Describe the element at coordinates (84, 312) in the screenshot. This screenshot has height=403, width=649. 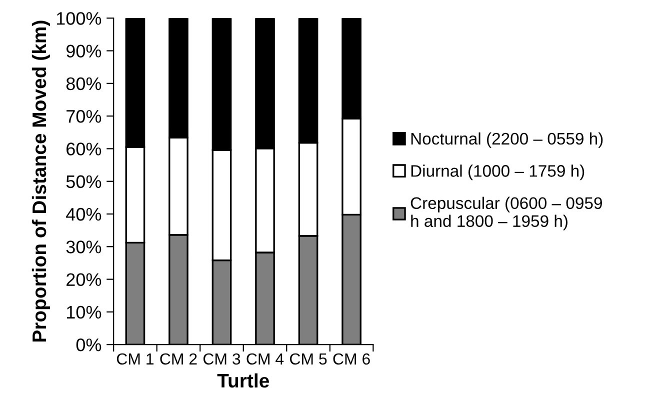
I see `y-tick-label: 10%` at that location.